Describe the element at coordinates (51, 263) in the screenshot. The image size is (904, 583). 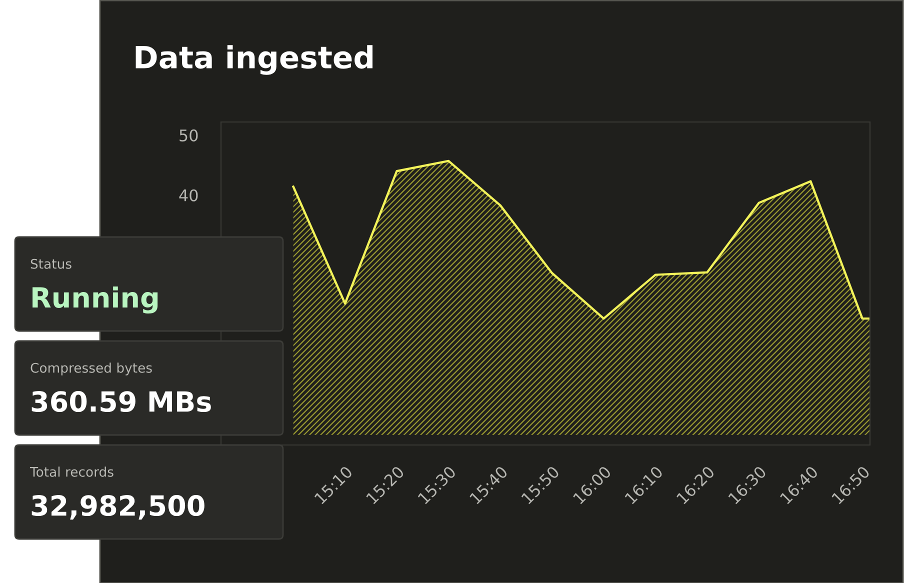
I see `text: Status` at that location.